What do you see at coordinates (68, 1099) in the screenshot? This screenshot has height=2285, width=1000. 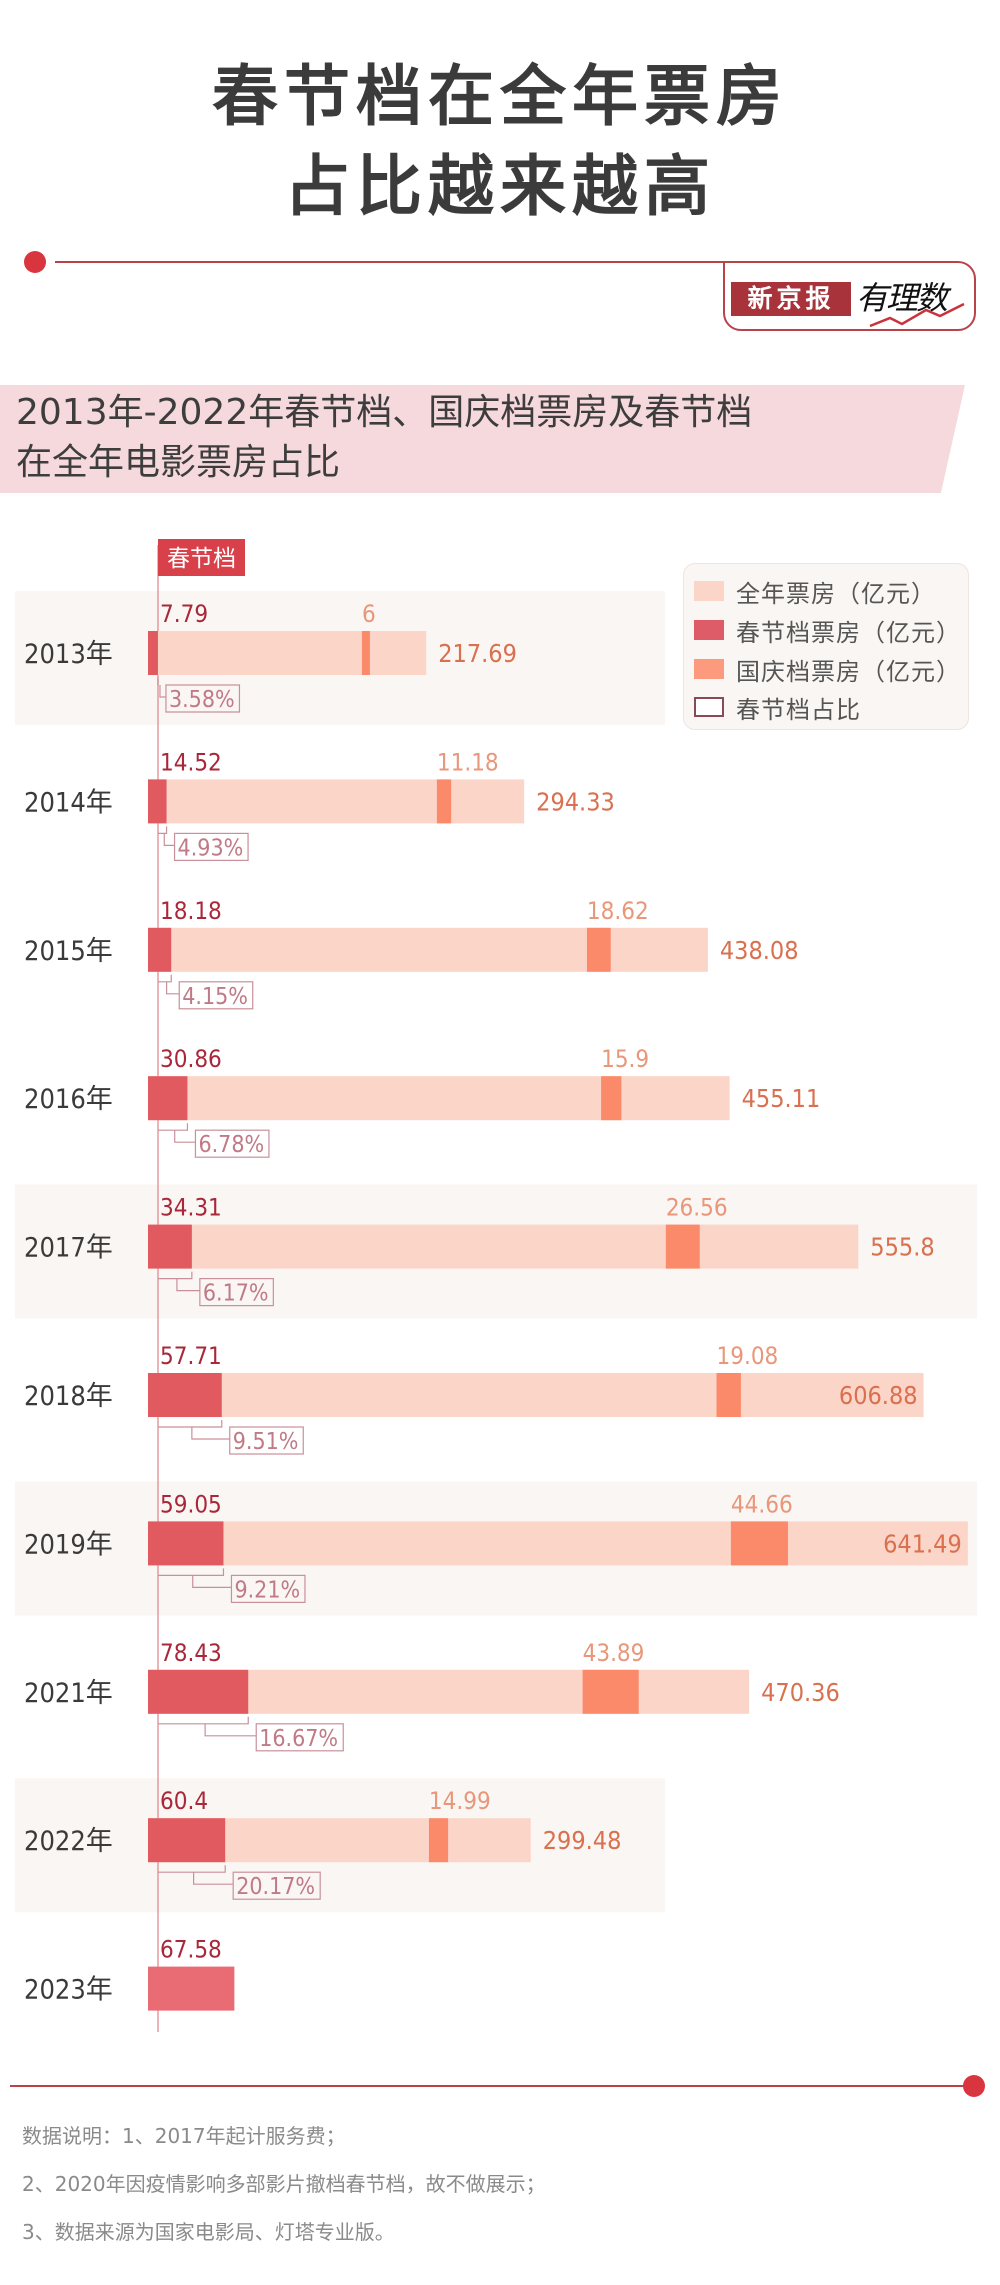 I see `year-label: 2016年` at bounding box center [68, 1099].